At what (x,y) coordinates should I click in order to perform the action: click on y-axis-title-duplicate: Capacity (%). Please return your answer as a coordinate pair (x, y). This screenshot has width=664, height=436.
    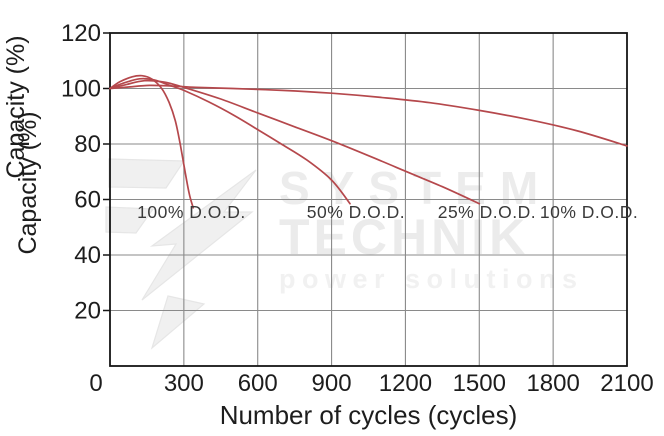
    Looking at the image, I should click on (16, 106).